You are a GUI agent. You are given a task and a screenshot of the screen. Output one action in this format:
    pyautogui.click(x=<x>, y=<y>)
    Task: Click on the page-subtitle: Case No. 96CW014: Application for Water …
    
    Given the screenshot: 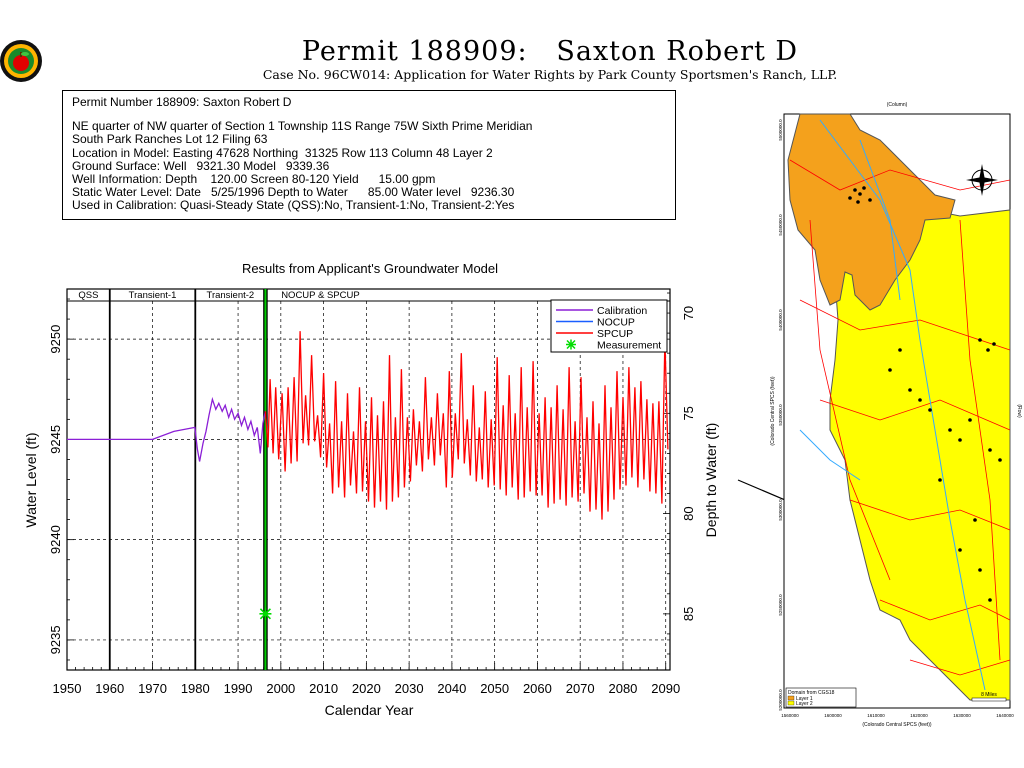 What is the action you would take?
    pyautogui.click(x=550, y=74)
    